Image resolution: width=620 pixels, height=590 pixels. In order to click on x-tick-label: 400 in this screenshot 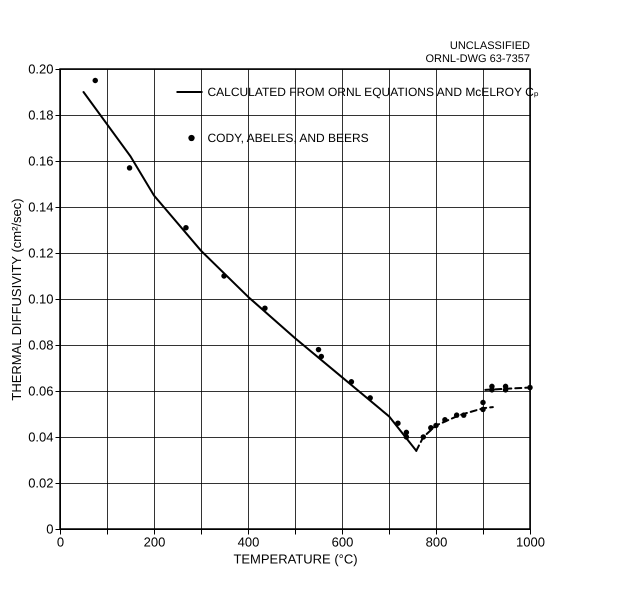, I will do `click(249, 542)`.